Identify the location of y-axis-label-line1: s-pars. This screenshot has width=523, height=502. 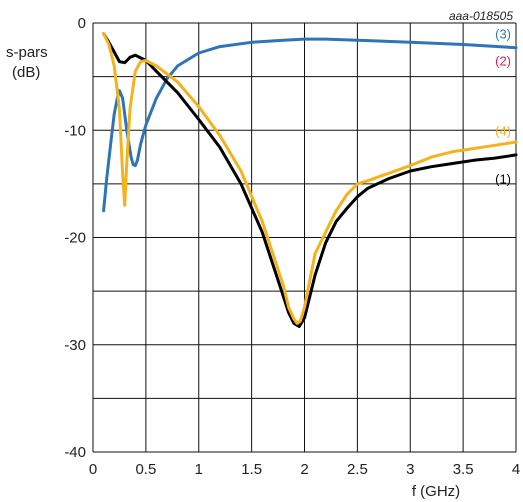
(27, 52).